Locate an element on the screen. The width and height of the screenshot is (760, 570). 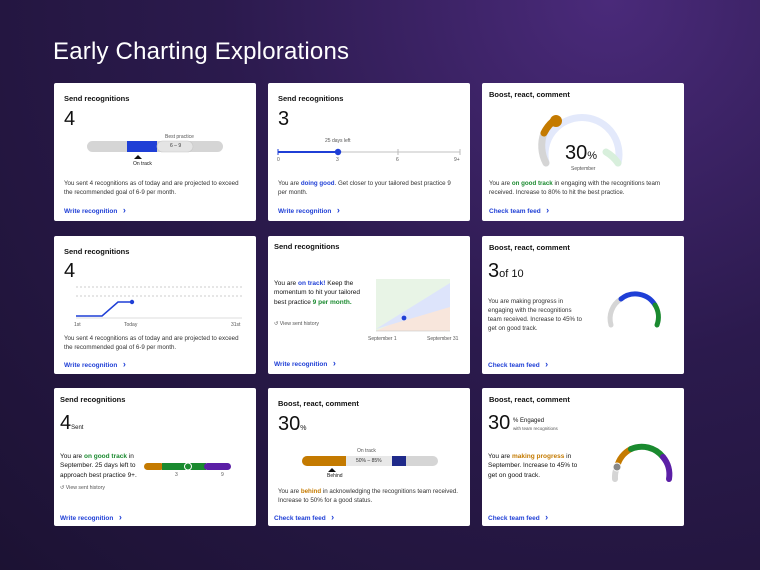
range-label: 6 – 9 is located at coordinates (176, 146).